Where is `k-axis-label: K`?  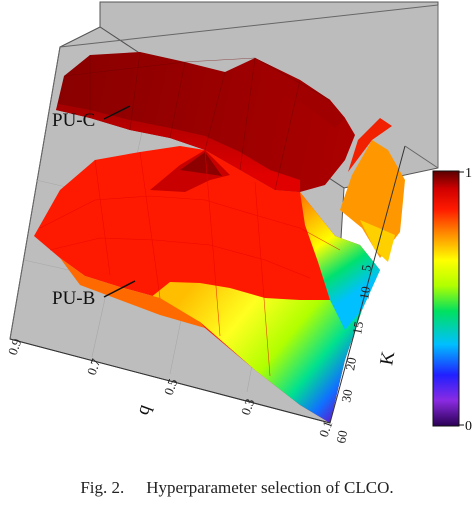 k-axis-label: K is located at coordinates (387, 357).